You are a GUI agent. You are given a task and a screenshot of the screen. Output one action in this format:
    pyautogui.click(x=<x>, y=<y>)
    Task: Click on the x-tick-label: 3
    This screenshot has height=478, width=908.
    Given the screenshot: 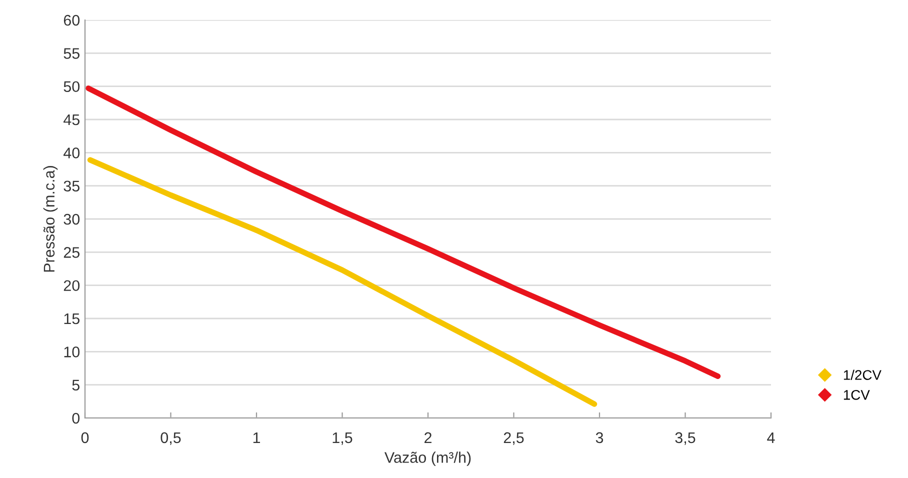 What is the action you would take?
    pyautogui.click(x=600, y=438)
    